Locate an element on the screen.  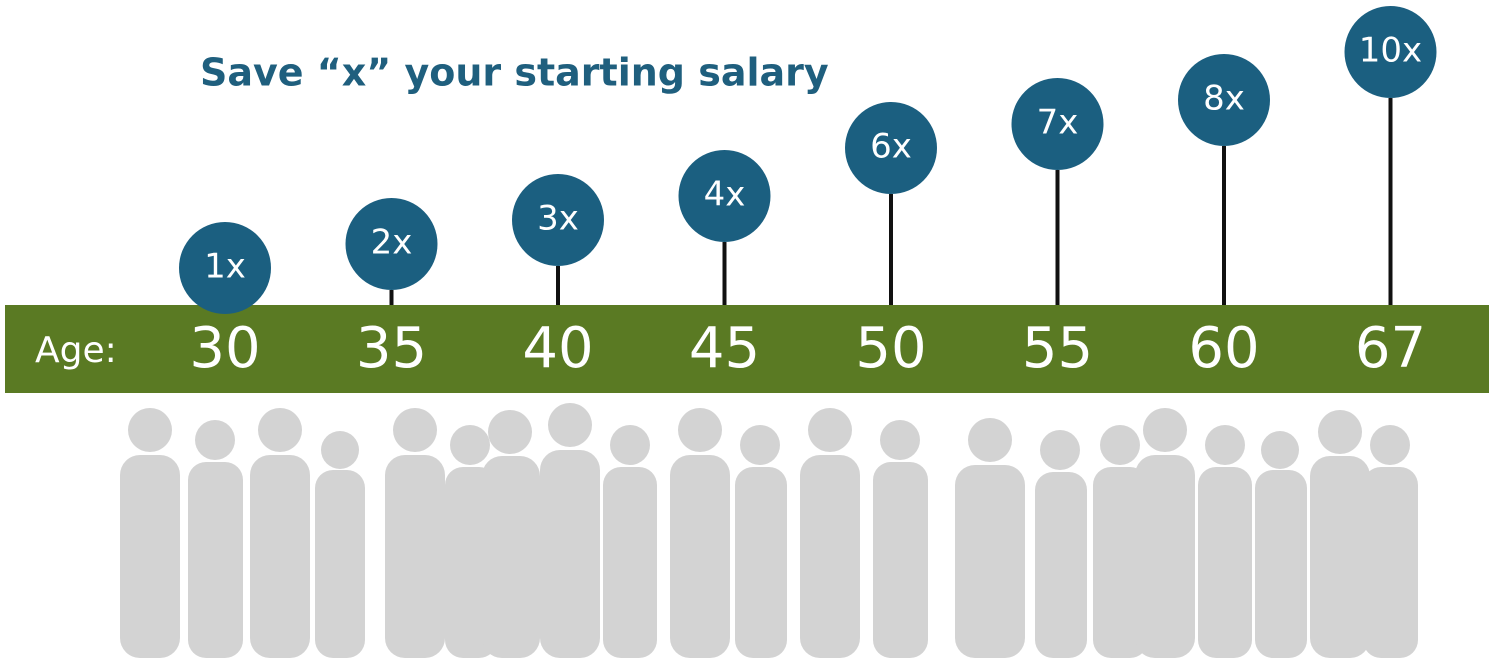
x-tick-label: 60 is located at coordinates (1223, 348).